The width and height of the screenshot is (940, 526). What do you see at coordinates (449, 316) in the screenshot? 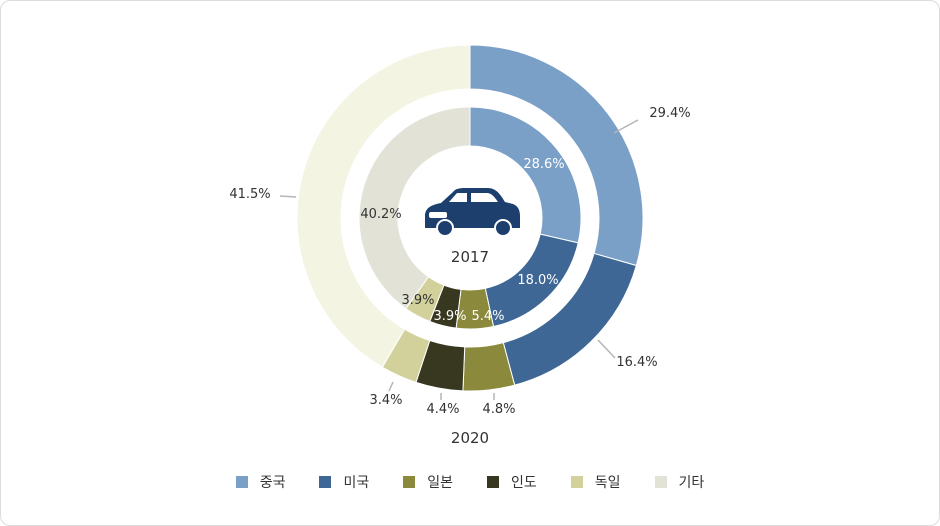
I see `data-label-2017-india: 3.9%` at bounding box center [449, 316].